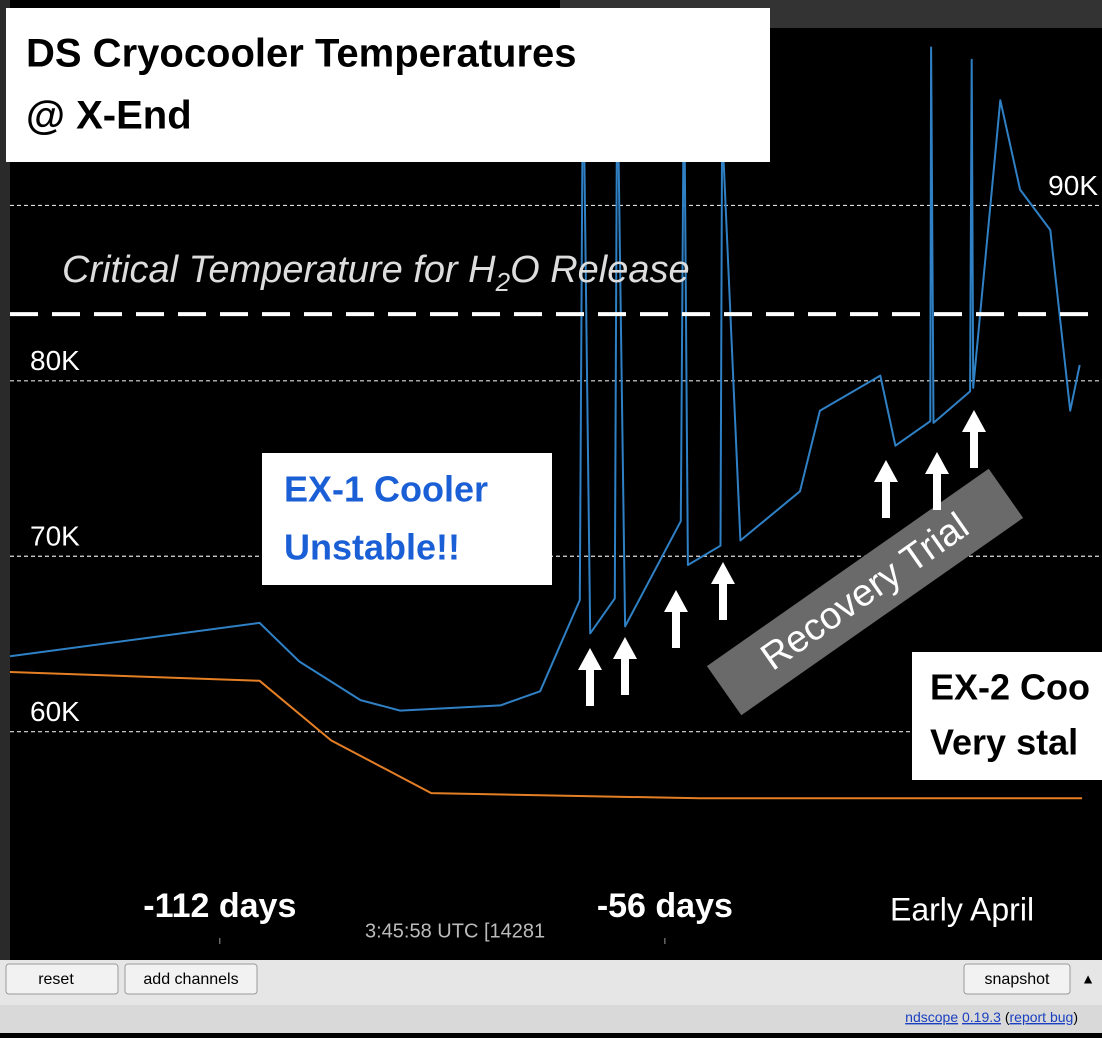  Describe the element at coordinates (1010, 687) in the screenshot. I see `ex2-text: EX-2 Coo` at that location.